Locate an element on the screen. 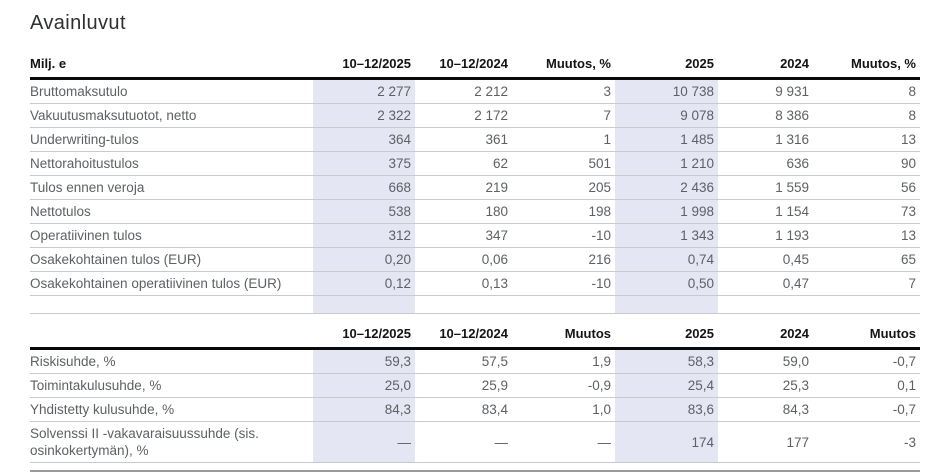 The width and height of the screenshot is (951, 476). cell-value: 2 212 is located at coordinates (491, 91).